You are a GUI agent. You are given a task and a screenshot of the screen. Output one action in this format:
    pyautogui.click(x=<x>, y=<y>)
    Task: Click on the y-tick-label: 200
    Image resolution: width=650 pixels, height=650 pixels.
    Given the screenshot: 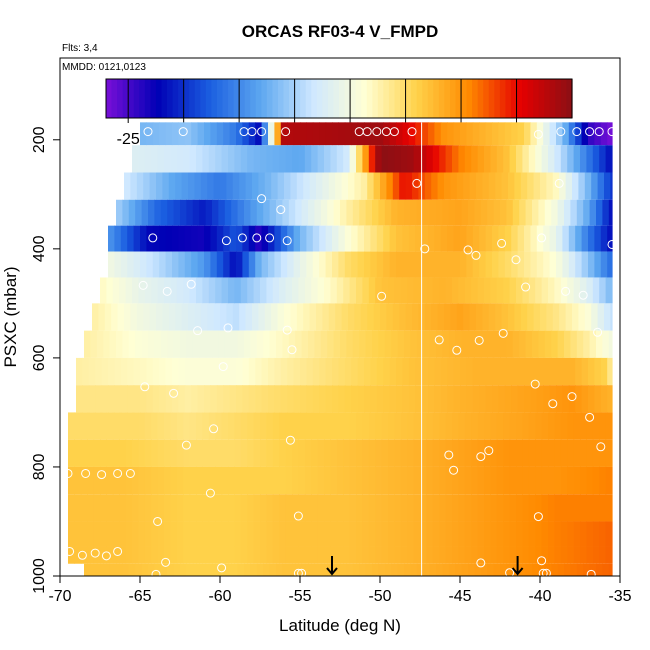 What is the action you would take?
    pyautogui.click(x=39, y=139)
    